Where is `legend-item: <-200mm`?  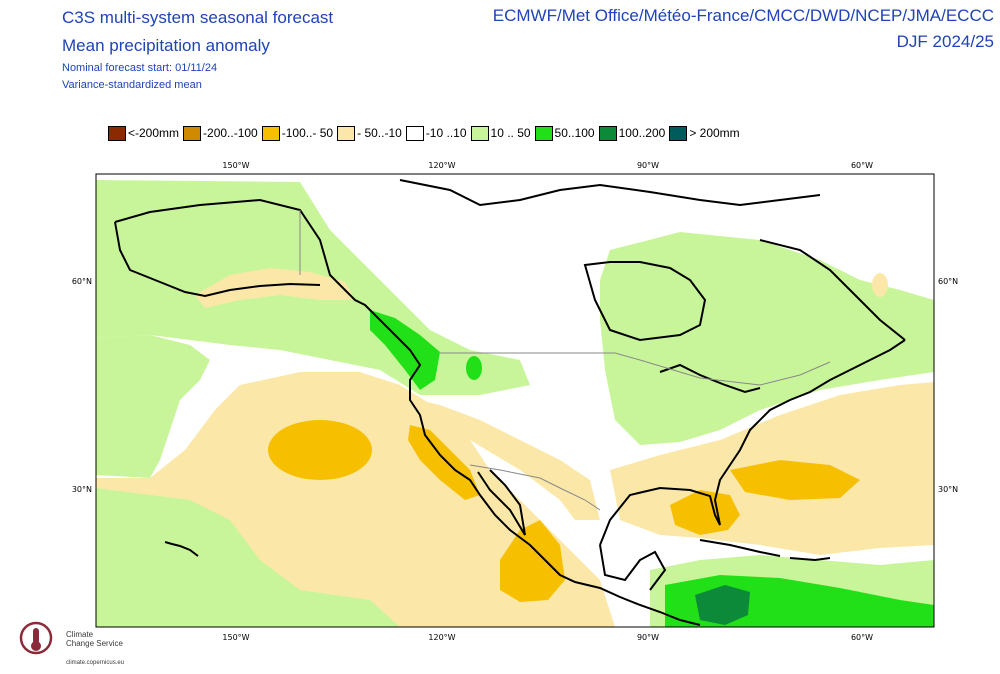
legend-item: <-200mm is located at coordinates (144, 133).